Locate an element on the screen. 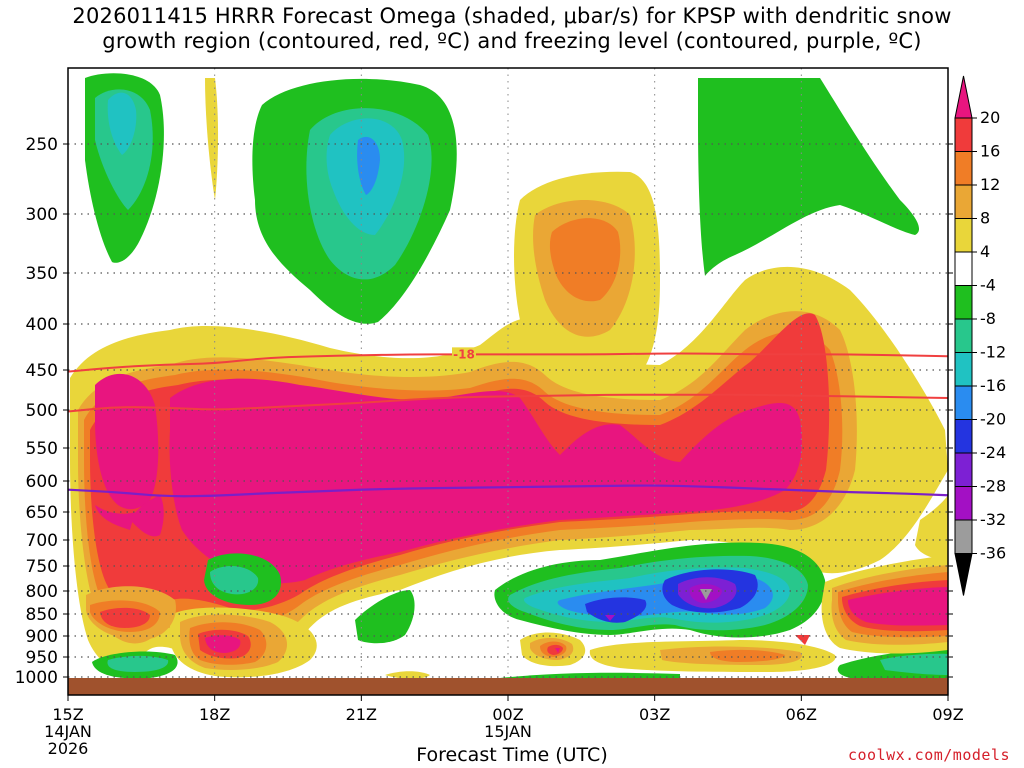  colorbar-label: -24 is located at coordinates (993, 452).